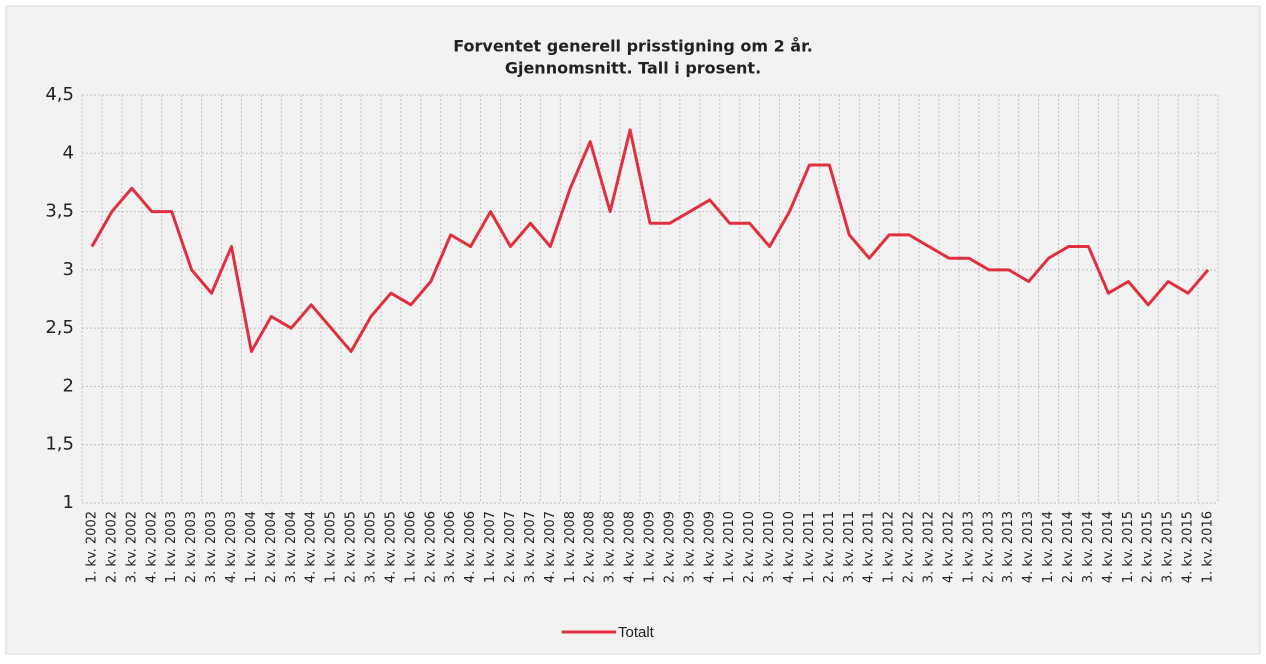 This screenshot has width=1266, height=664. What do you see at coordinates (829, 547) in the screenshot?
I see `x-tick-label: 2. kv. 2011` at bounding box center [829, 547].